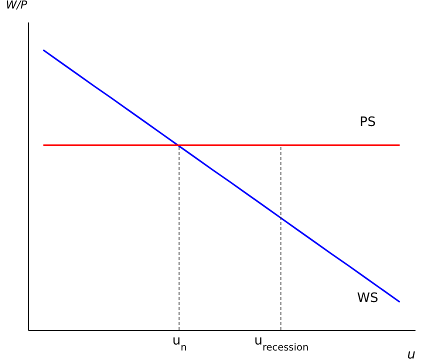 The height and width of the screenshot is (361, 425). Describe the element at coordinates (411, 354) in the screenshot. I see `x-axis-title: u` at that location.